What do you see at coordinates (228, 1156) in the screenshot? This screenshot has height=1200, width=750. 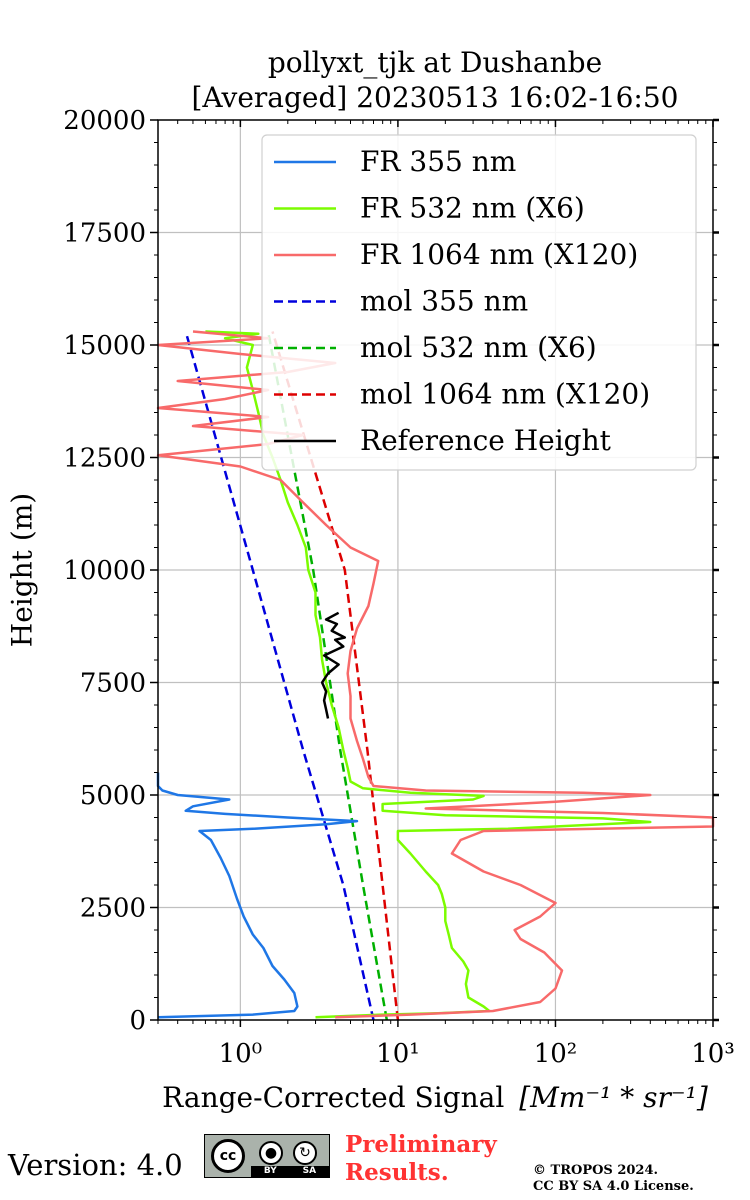 I see `cc-icon: cc` at bounding box center [228, 1156].